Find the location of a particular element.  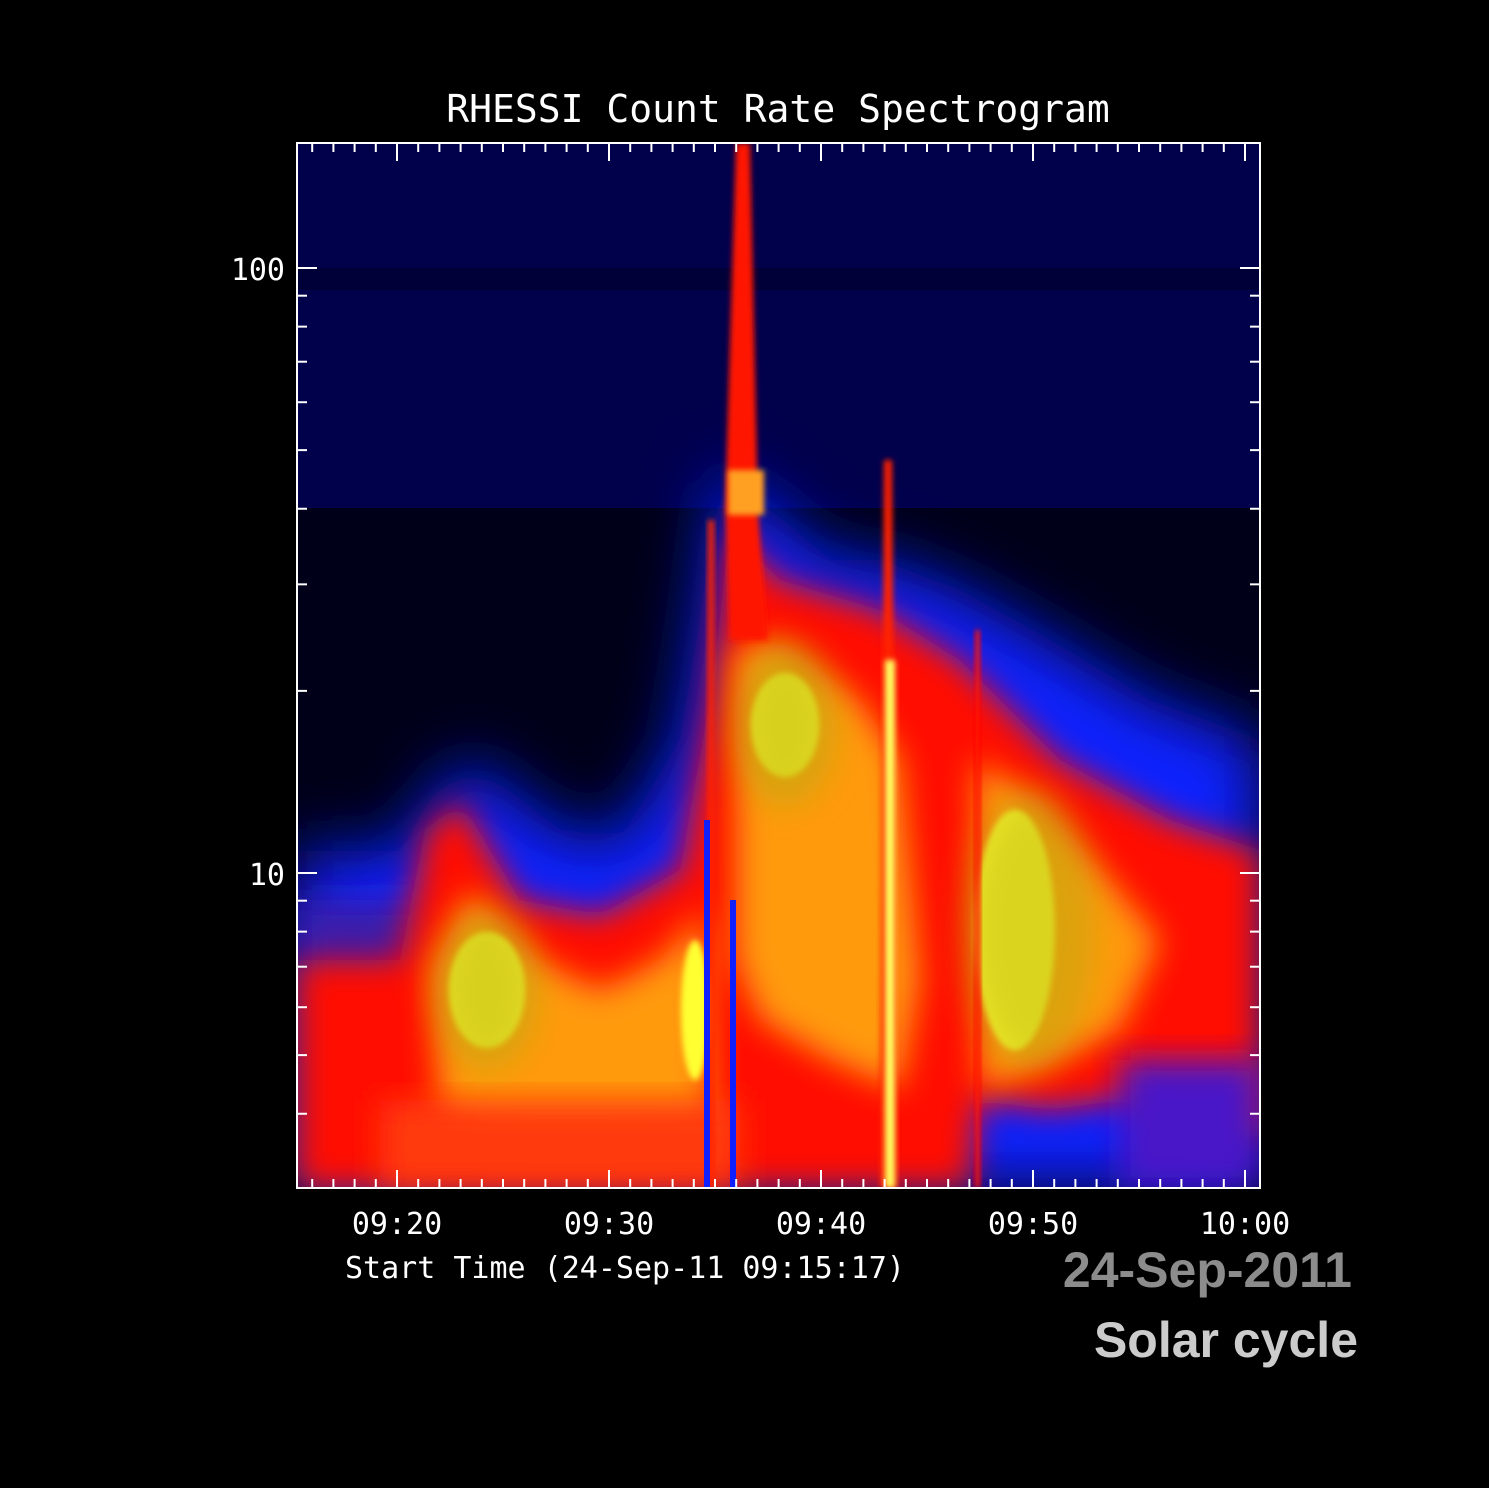

x-tick-label-0950: 09:50 is located at coordinates (1033, 1224).